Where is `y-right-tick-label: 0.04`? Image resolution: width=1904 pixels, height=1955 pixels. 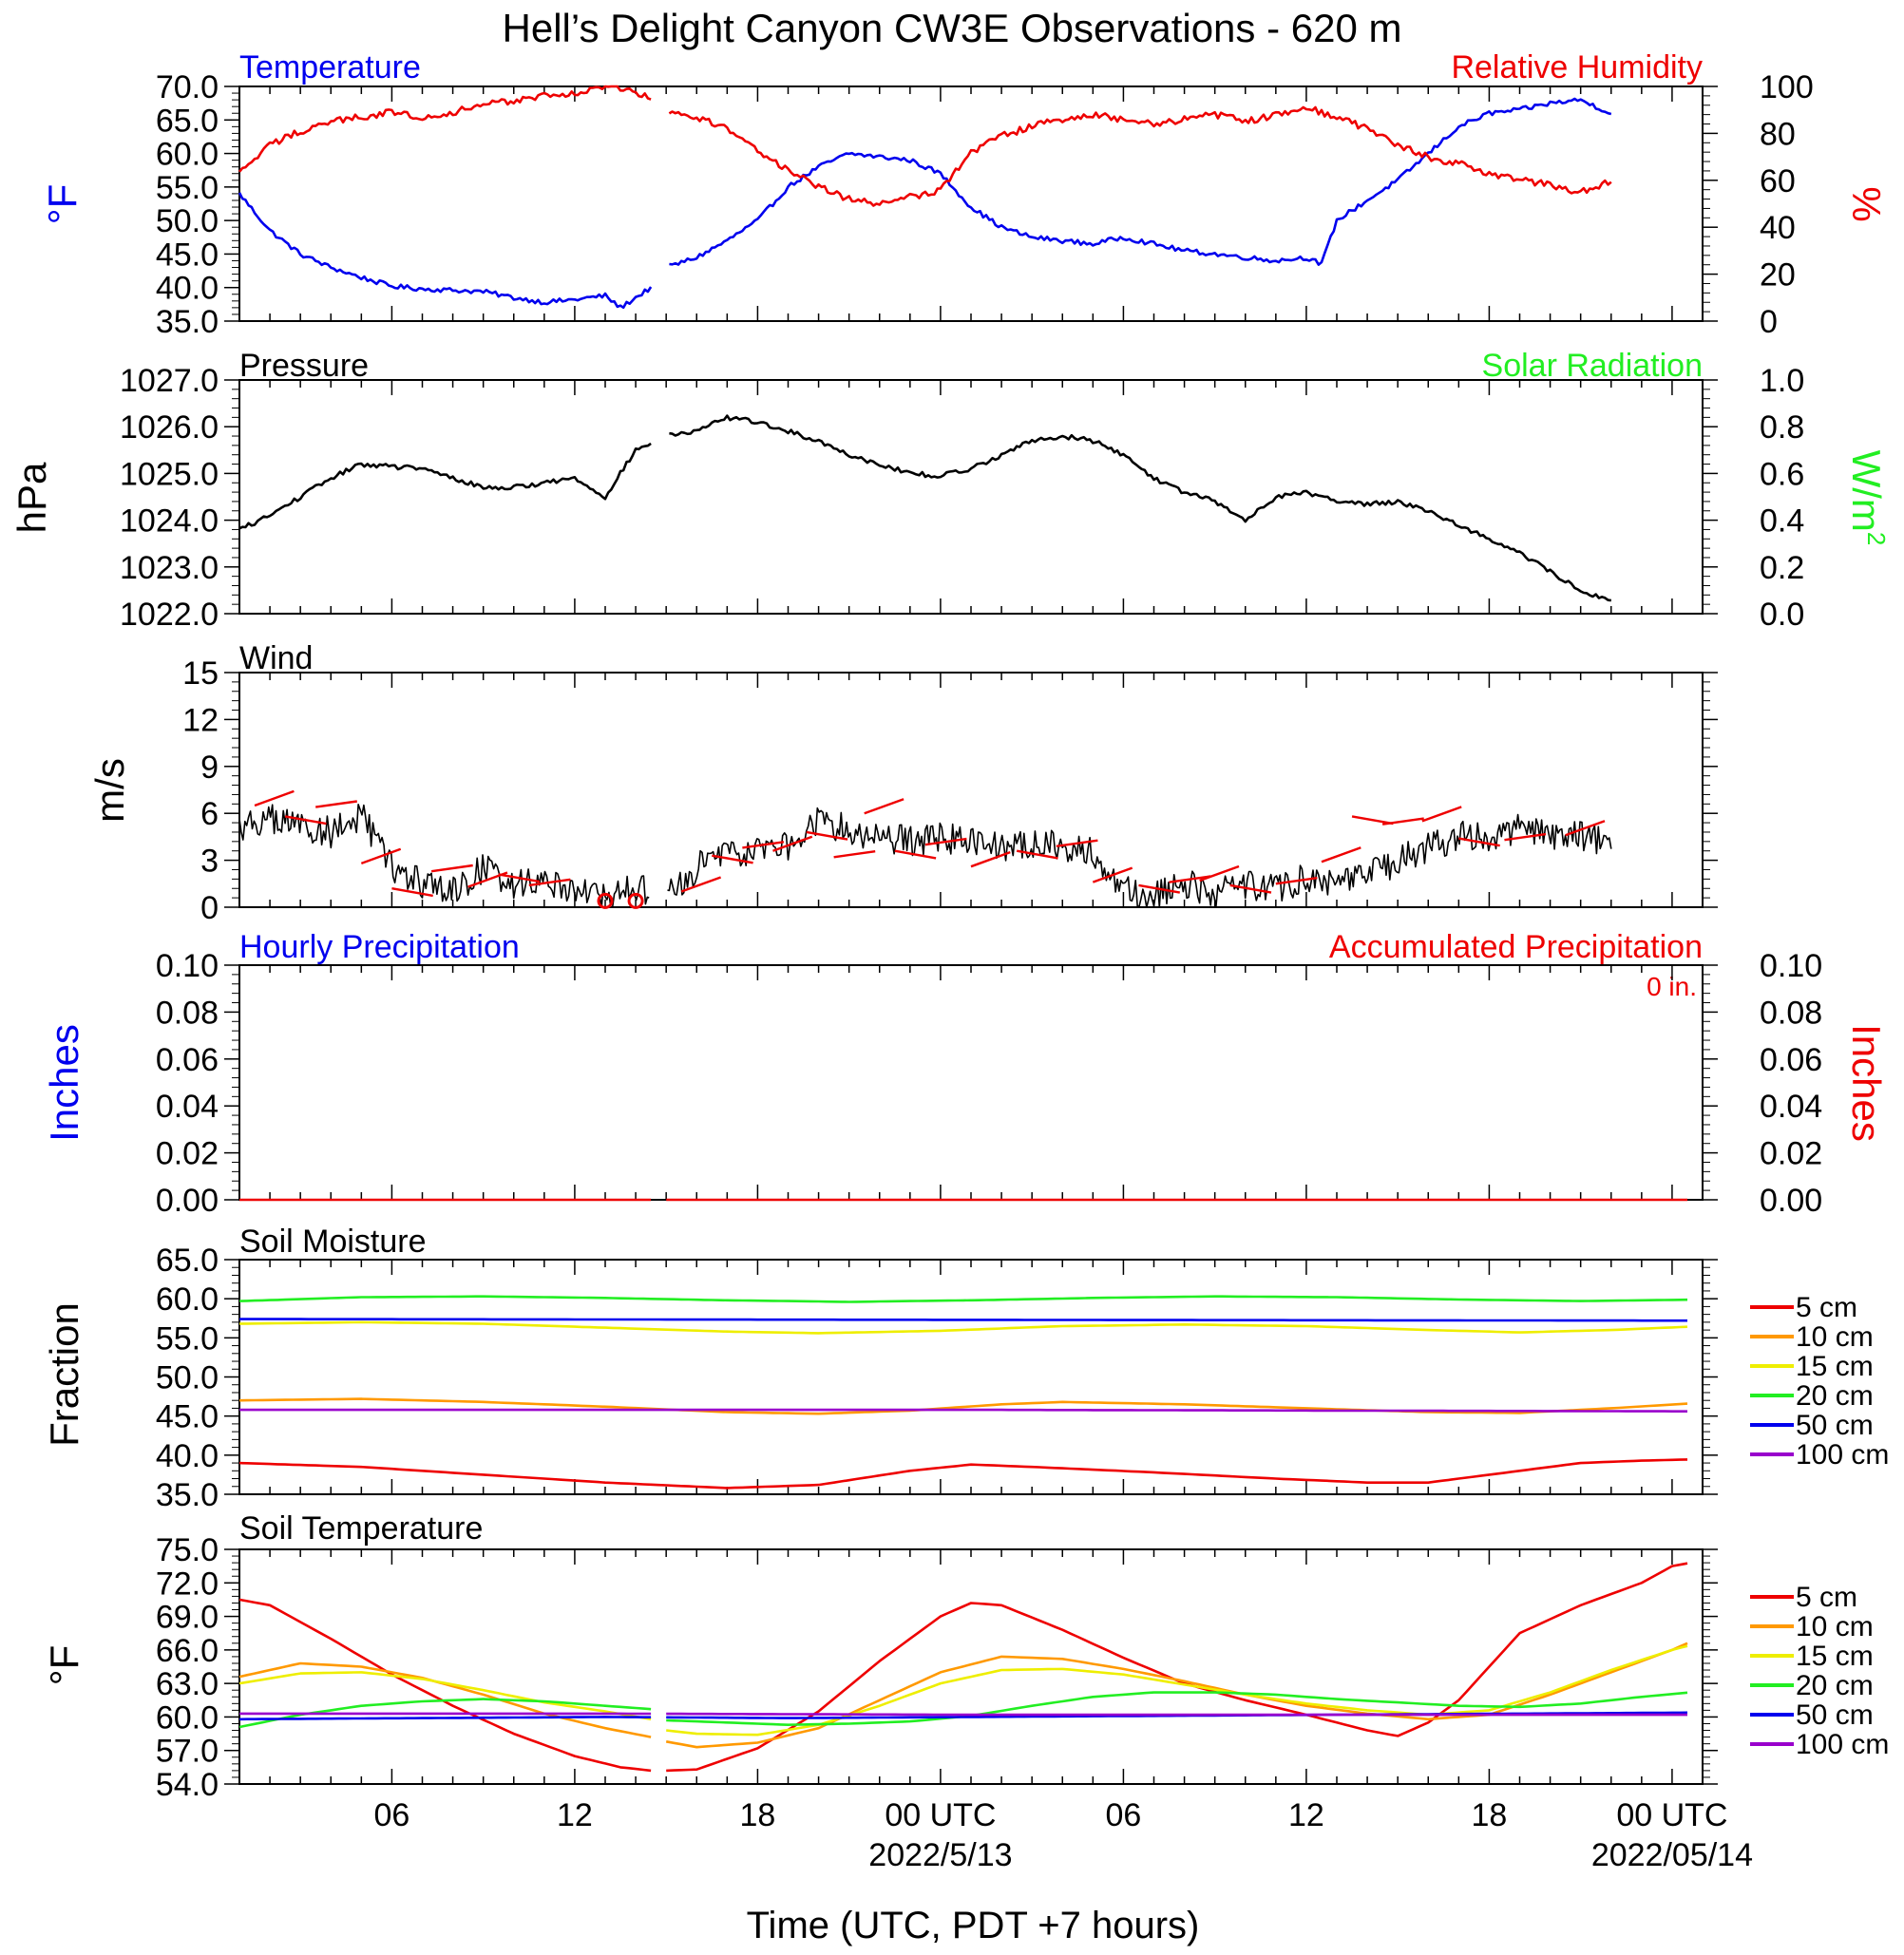
y-right-tick-label: 0.04 is located at coordinates (1791, 1107).